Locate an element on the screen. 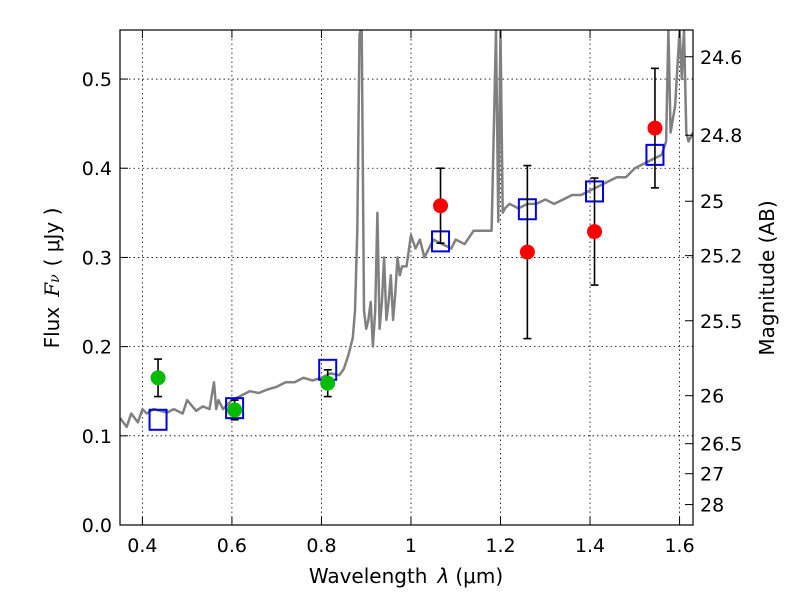  x-tick-label: 1.6 is located at coordinates (679, 546).